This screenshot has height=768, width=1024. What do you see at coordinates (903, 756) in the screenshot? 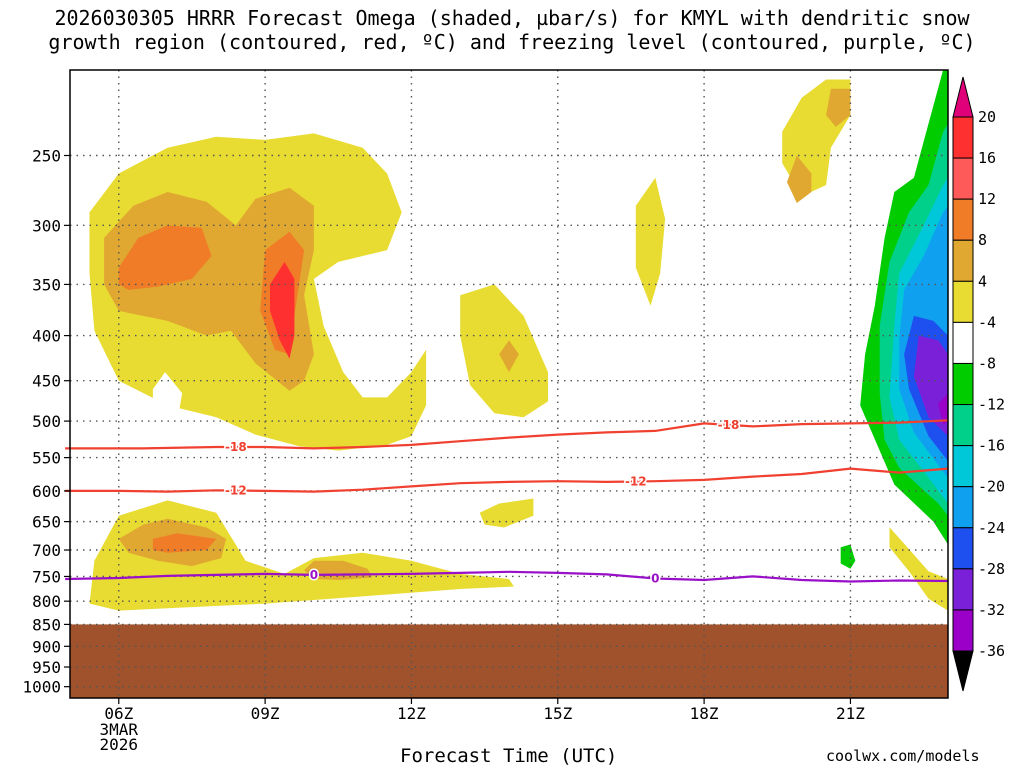
I see `credit-text: coolwx.com/models` at bounding box center [903, 756].